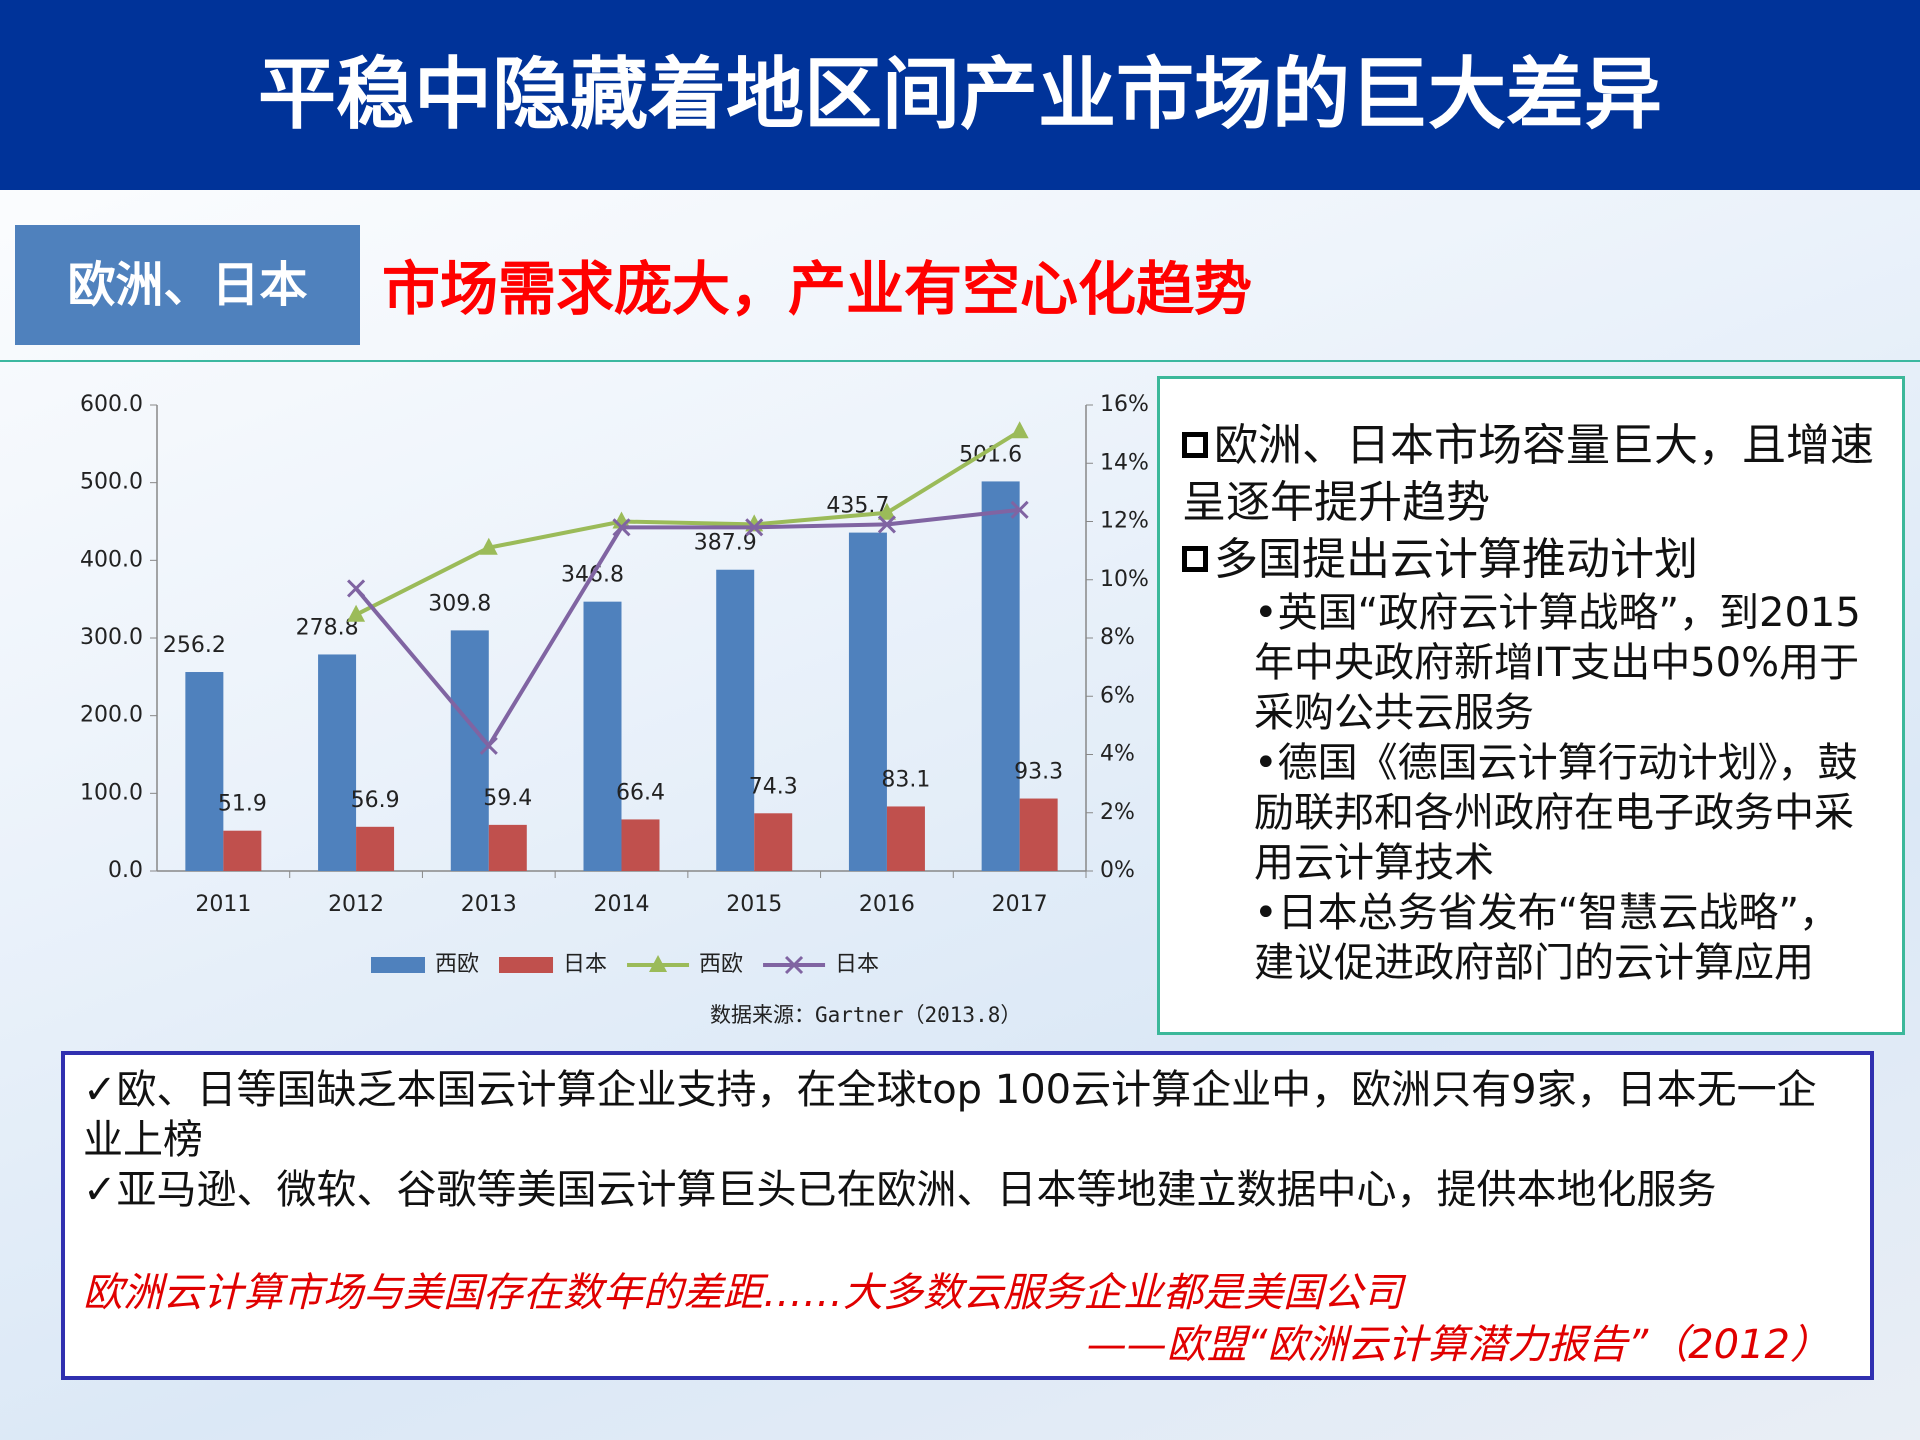 The width and height of the screenshot is (1920, 1440). Describe the element at coordinates (375, 800) in the screenshot. I see `value-label: 56.9` at that location.